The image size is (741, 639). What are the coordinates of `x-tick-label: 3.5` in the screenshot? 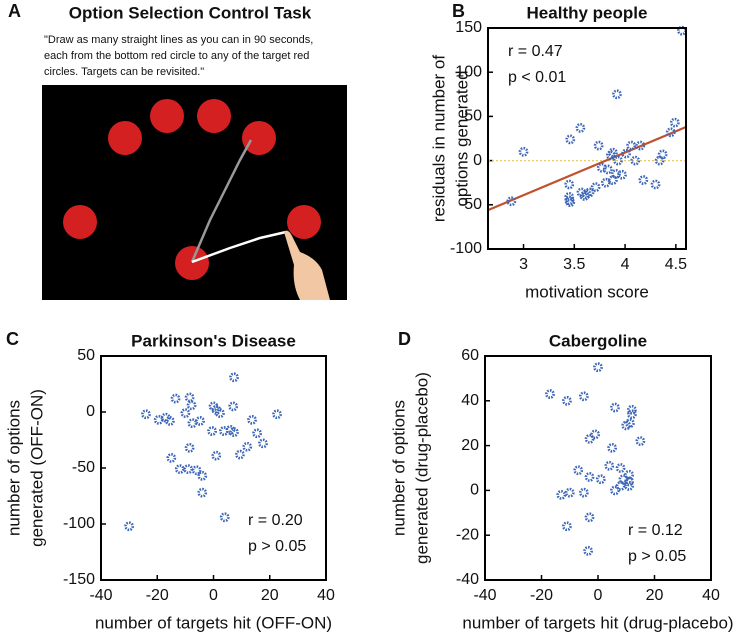 It's located at (574, 264).